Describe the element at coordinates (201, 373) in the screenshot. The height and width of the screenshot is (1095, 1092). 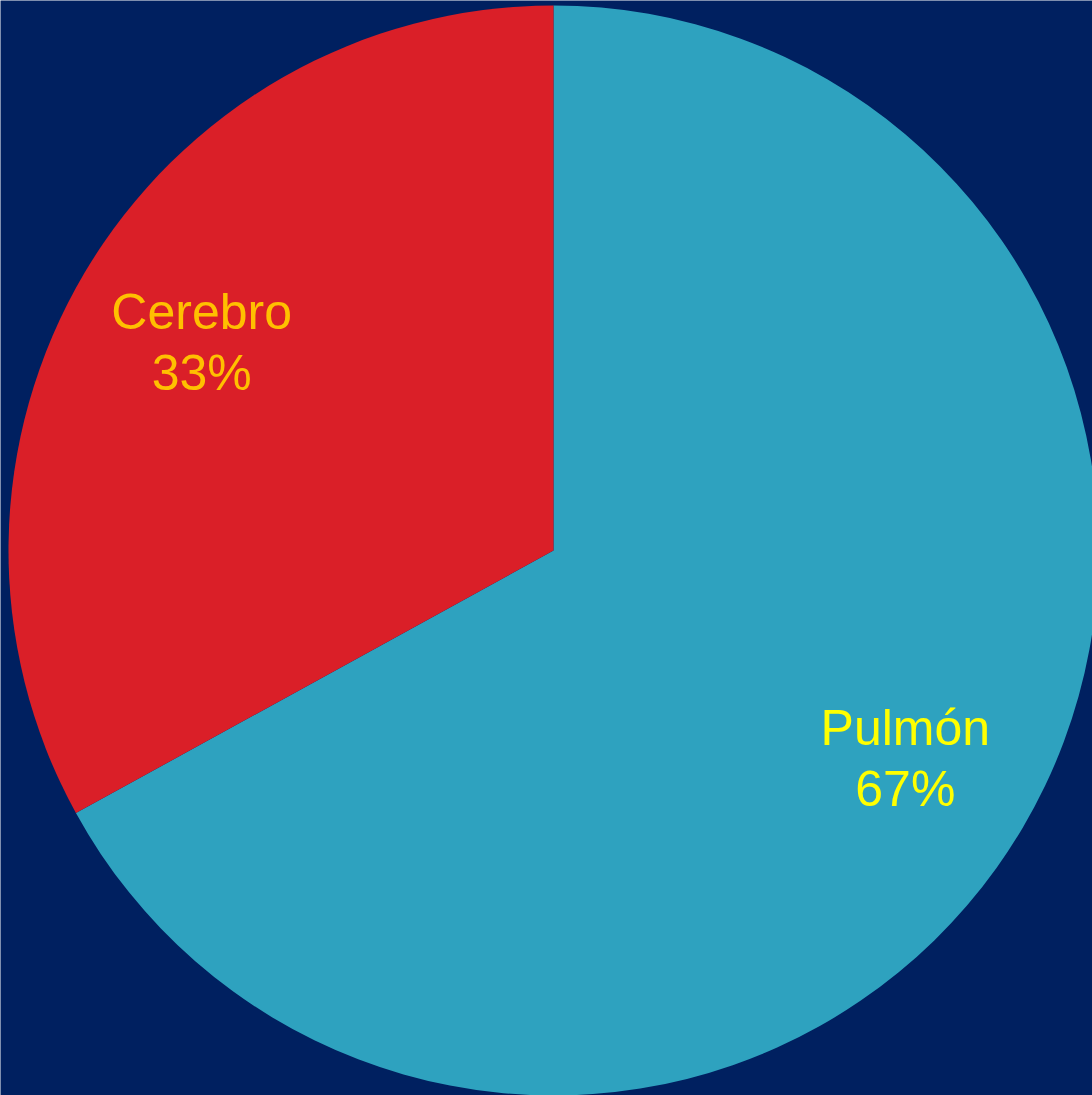
I see `data-label: 33%` at that location.